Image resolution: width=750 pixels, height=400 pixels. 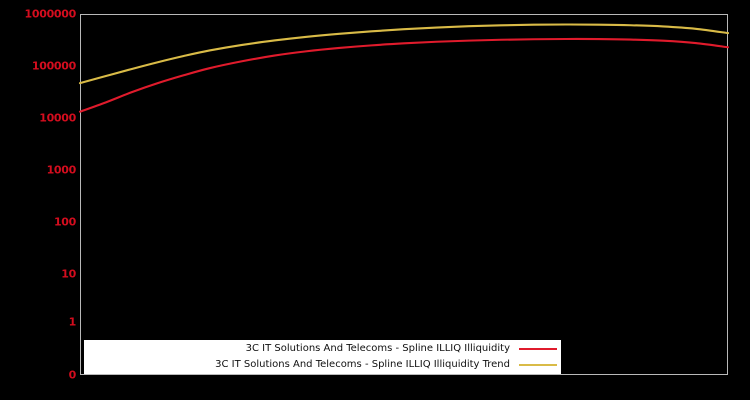 I want to click on y-axis-tick-label: 1, so click(x=72, y=322).